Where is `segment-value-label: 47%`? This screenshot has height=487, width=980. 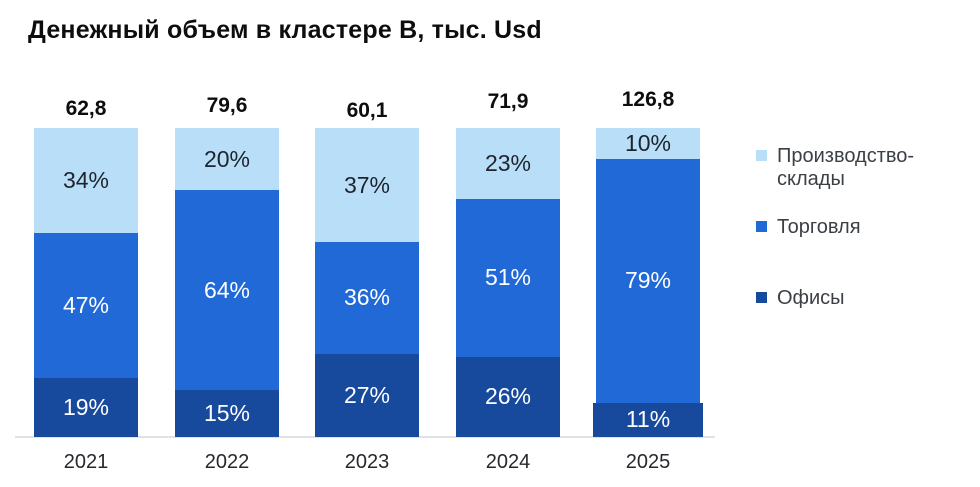
segment-value-label: 47% is located at coordinates (86, 305).